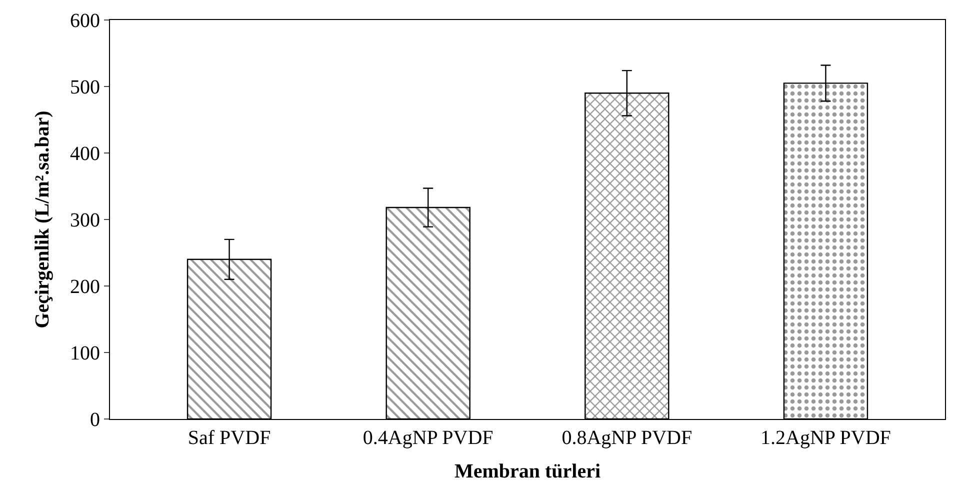 The width and height of the screenshot is (955, 504). What do you see at coordinates (85, 287) in the screenshot?
I see `y-tick-label: 200` at bounding box center [85, 287].